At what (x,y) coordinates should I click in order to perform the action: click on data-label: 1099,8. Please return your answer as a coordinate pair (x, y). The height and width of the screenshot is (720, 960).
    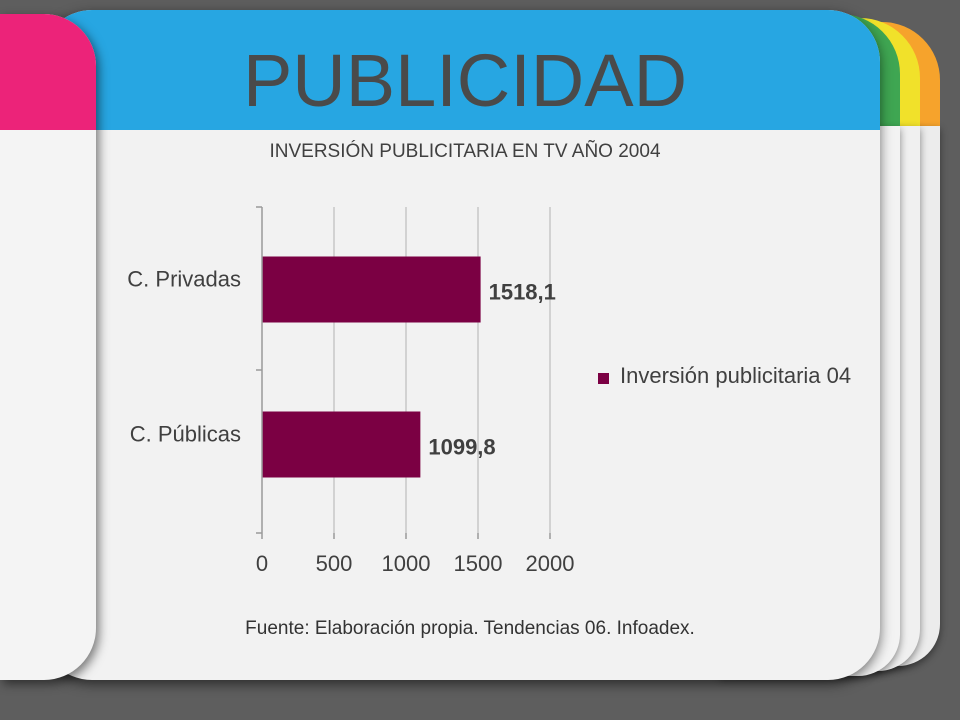
    Looking at the image, I should click on (461, 447).